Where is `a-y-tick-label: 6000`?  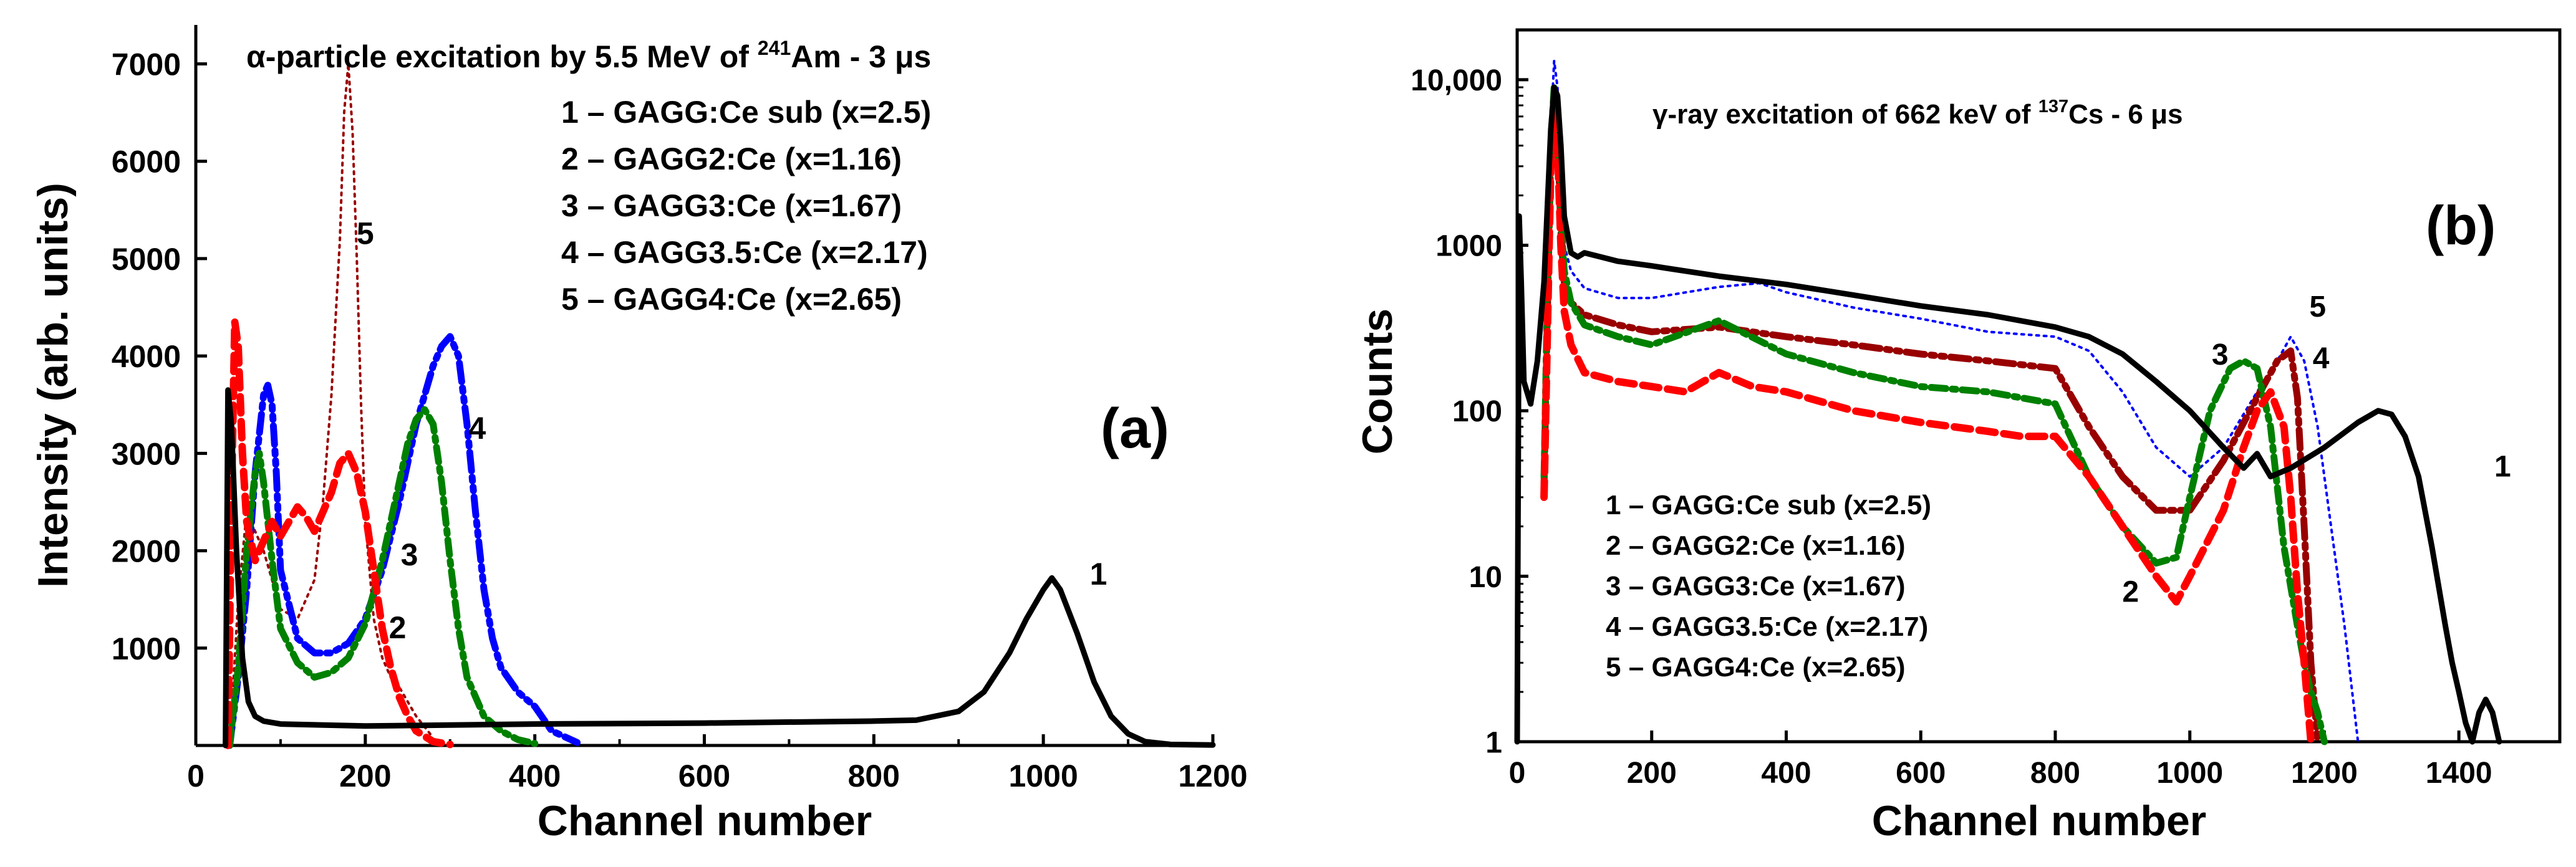
a-y-tick-label: 6000 is located at coordinates (146, 162).